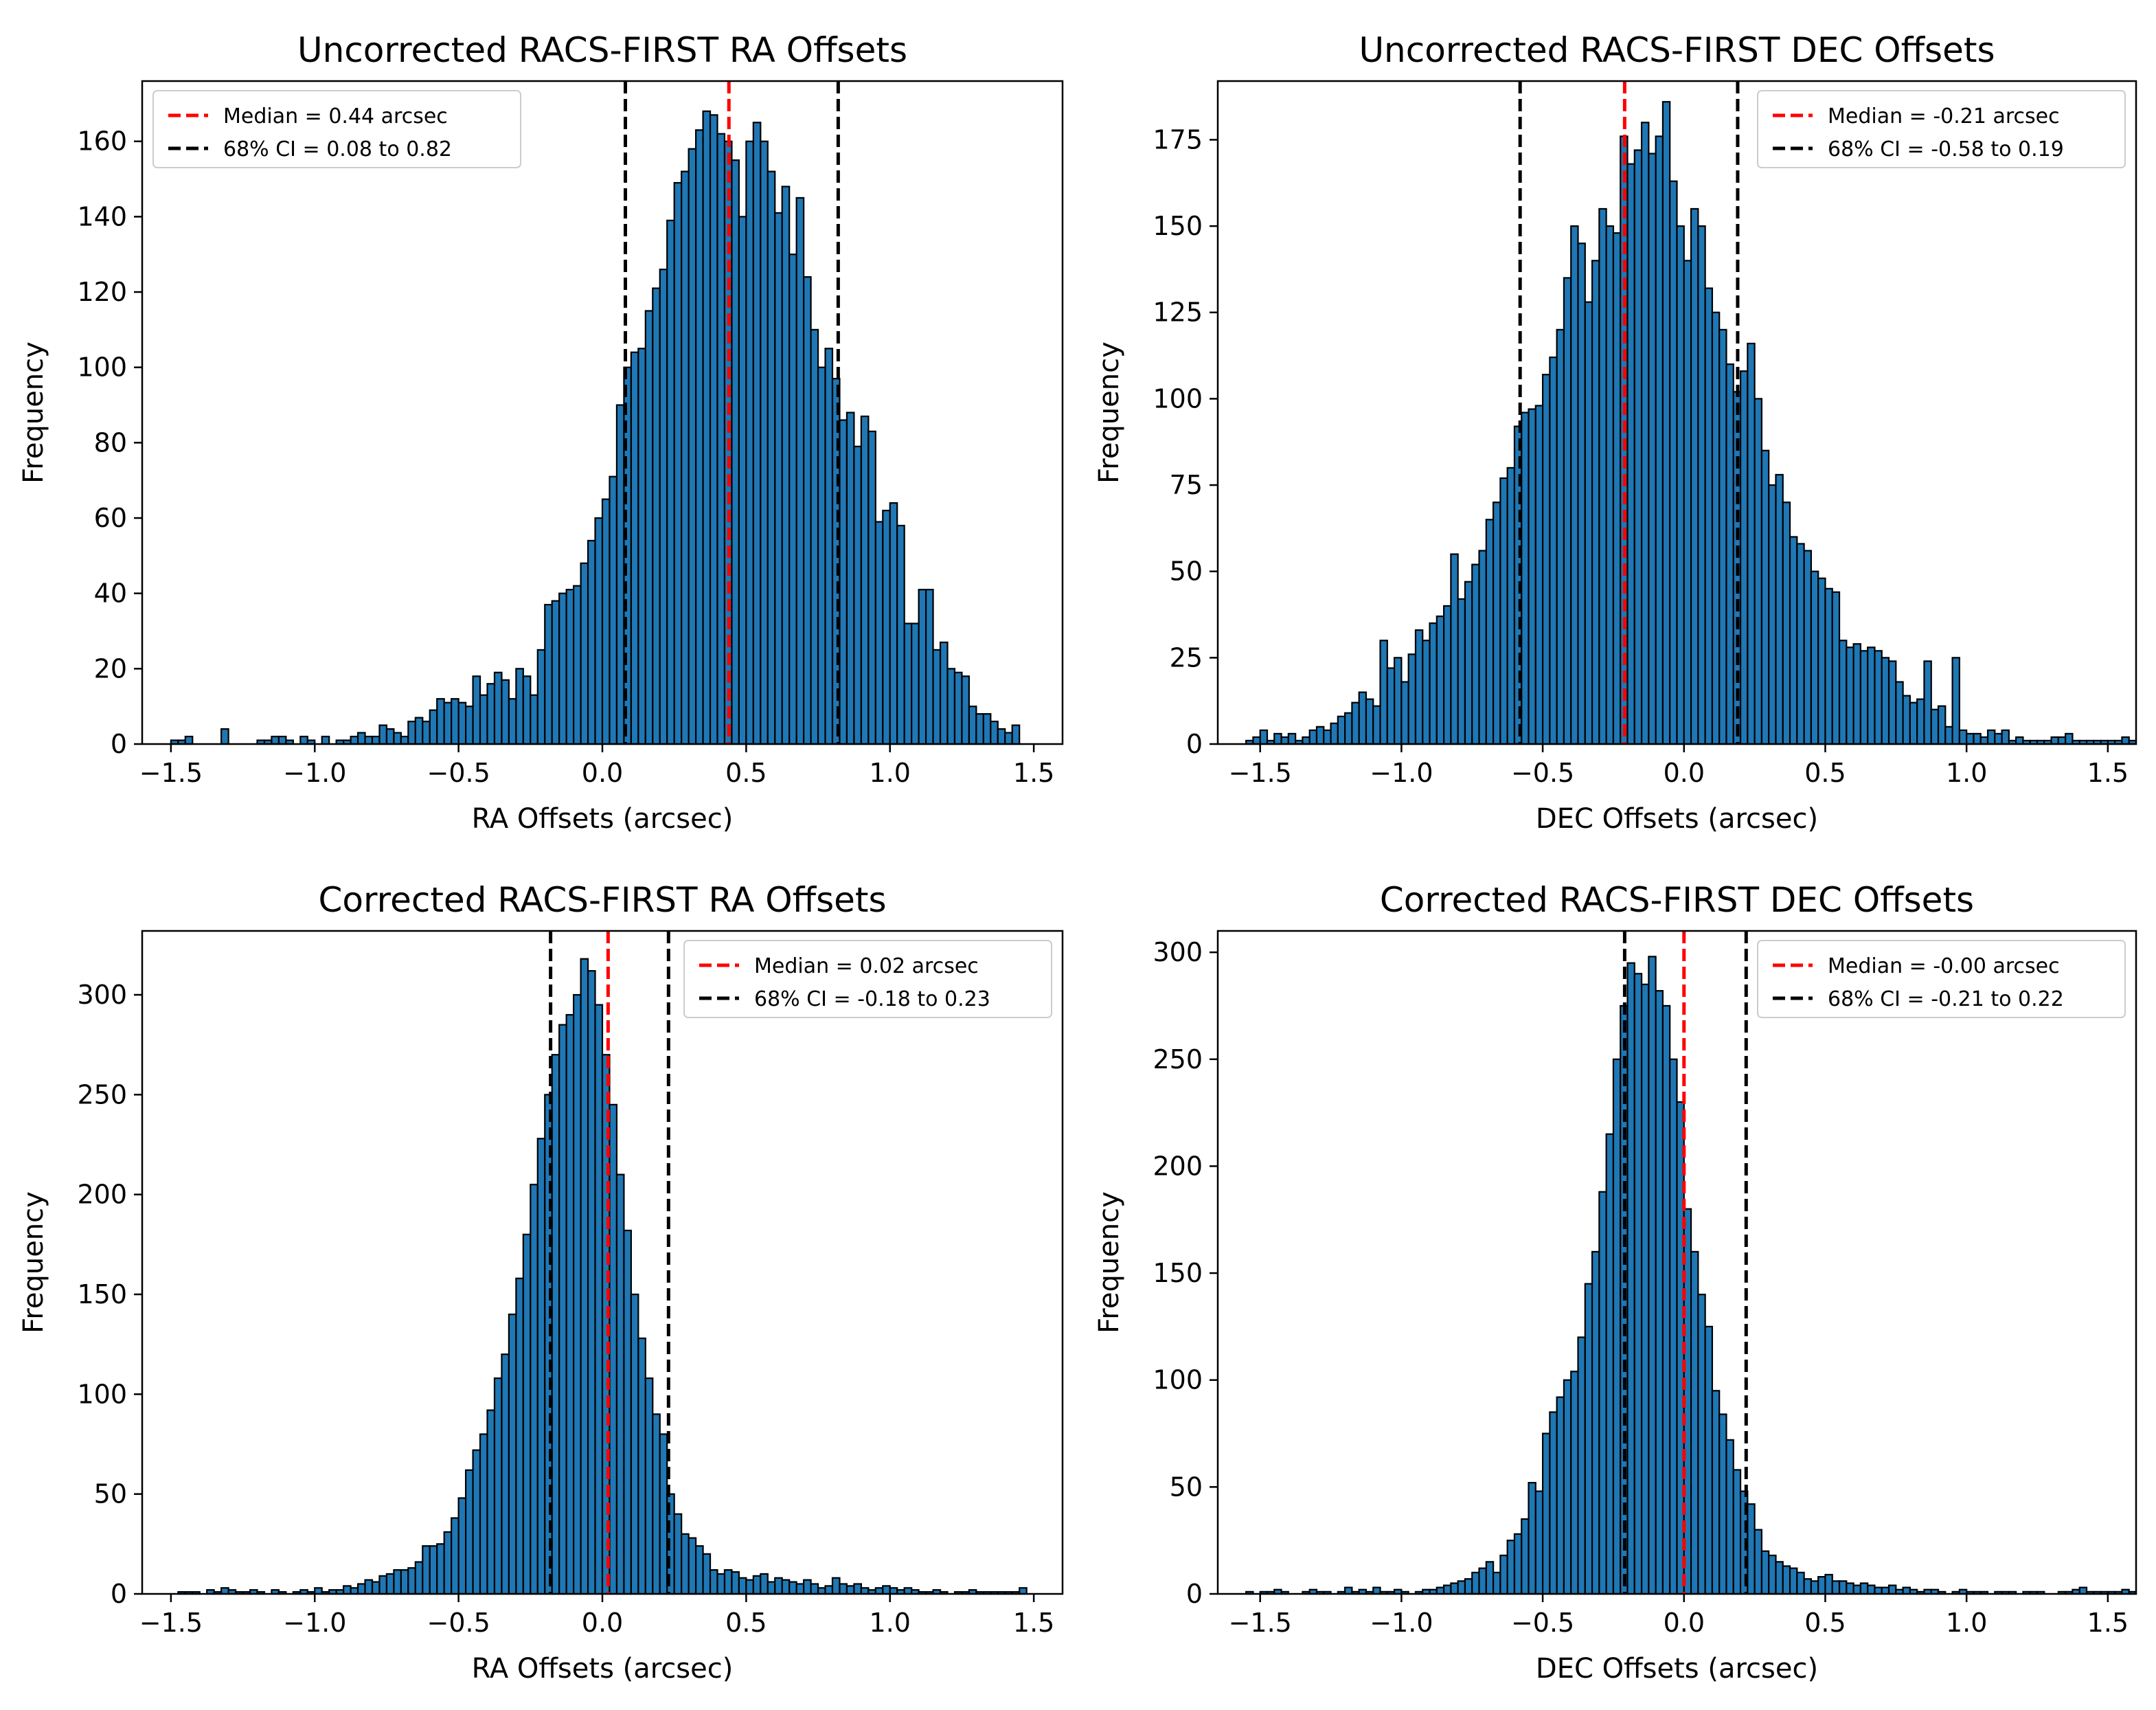  What do you see at coordinates (171, 773) in the screenshot?
I see `x-tick-label: −1.5` at bounding box center [171, 773].